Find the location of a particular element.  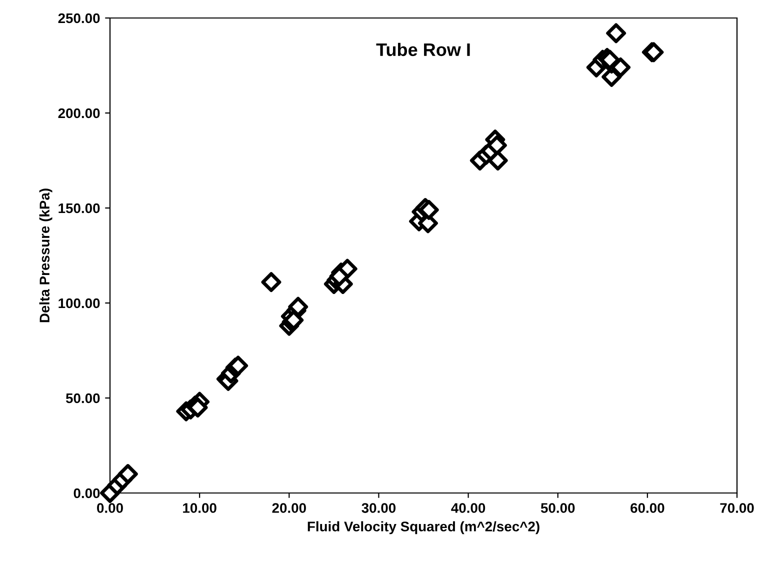

text: Tube Row I is located at coordinates (423, 49).